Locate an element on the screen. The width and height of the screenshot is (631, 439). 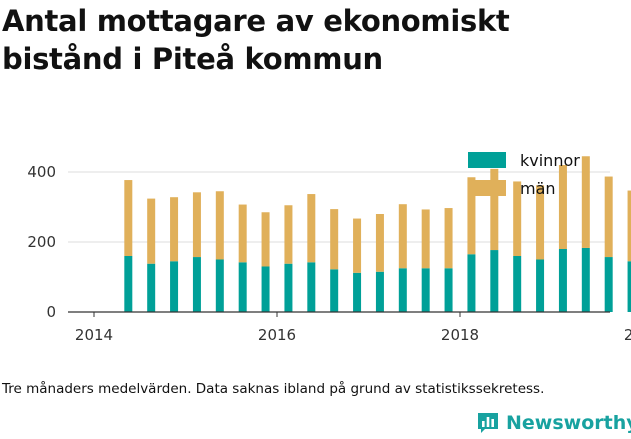
x-tick-label: 2020 is located at coordinates (627, 335).